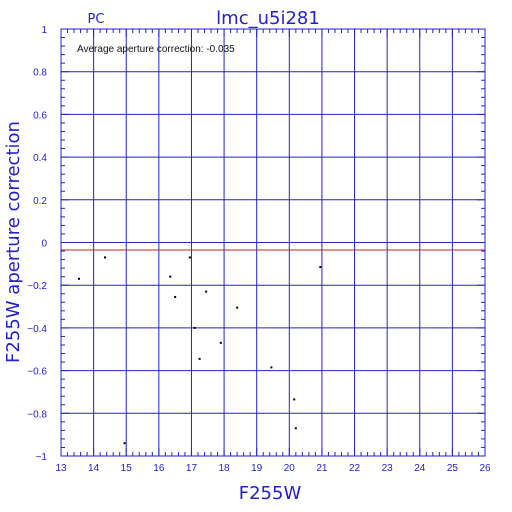 The width and height of the screenshot is (512, 512). I want to click on y-tick-label: −0.6, so click(37, 372).